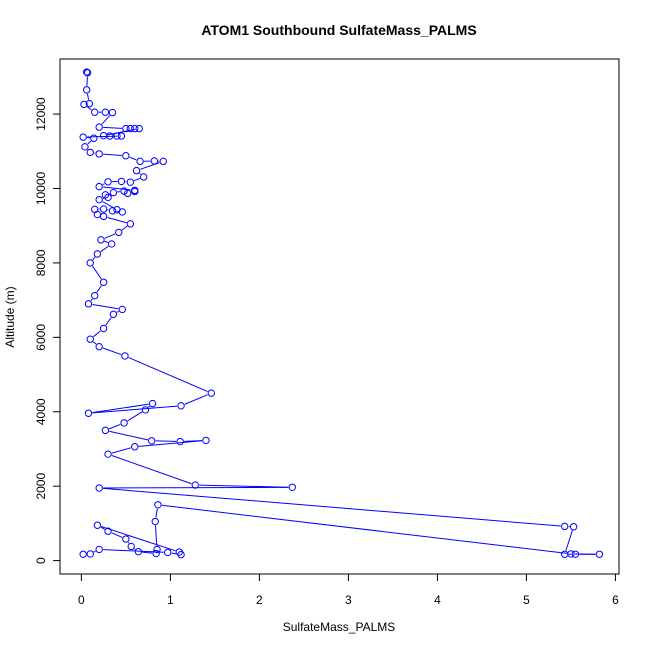 The height and width of the screenshot is (650, 650). What do you see at coordinates (437, 600) in the screenshot?
I see `x-tick-label: 4` at bounding box center [437, 600].